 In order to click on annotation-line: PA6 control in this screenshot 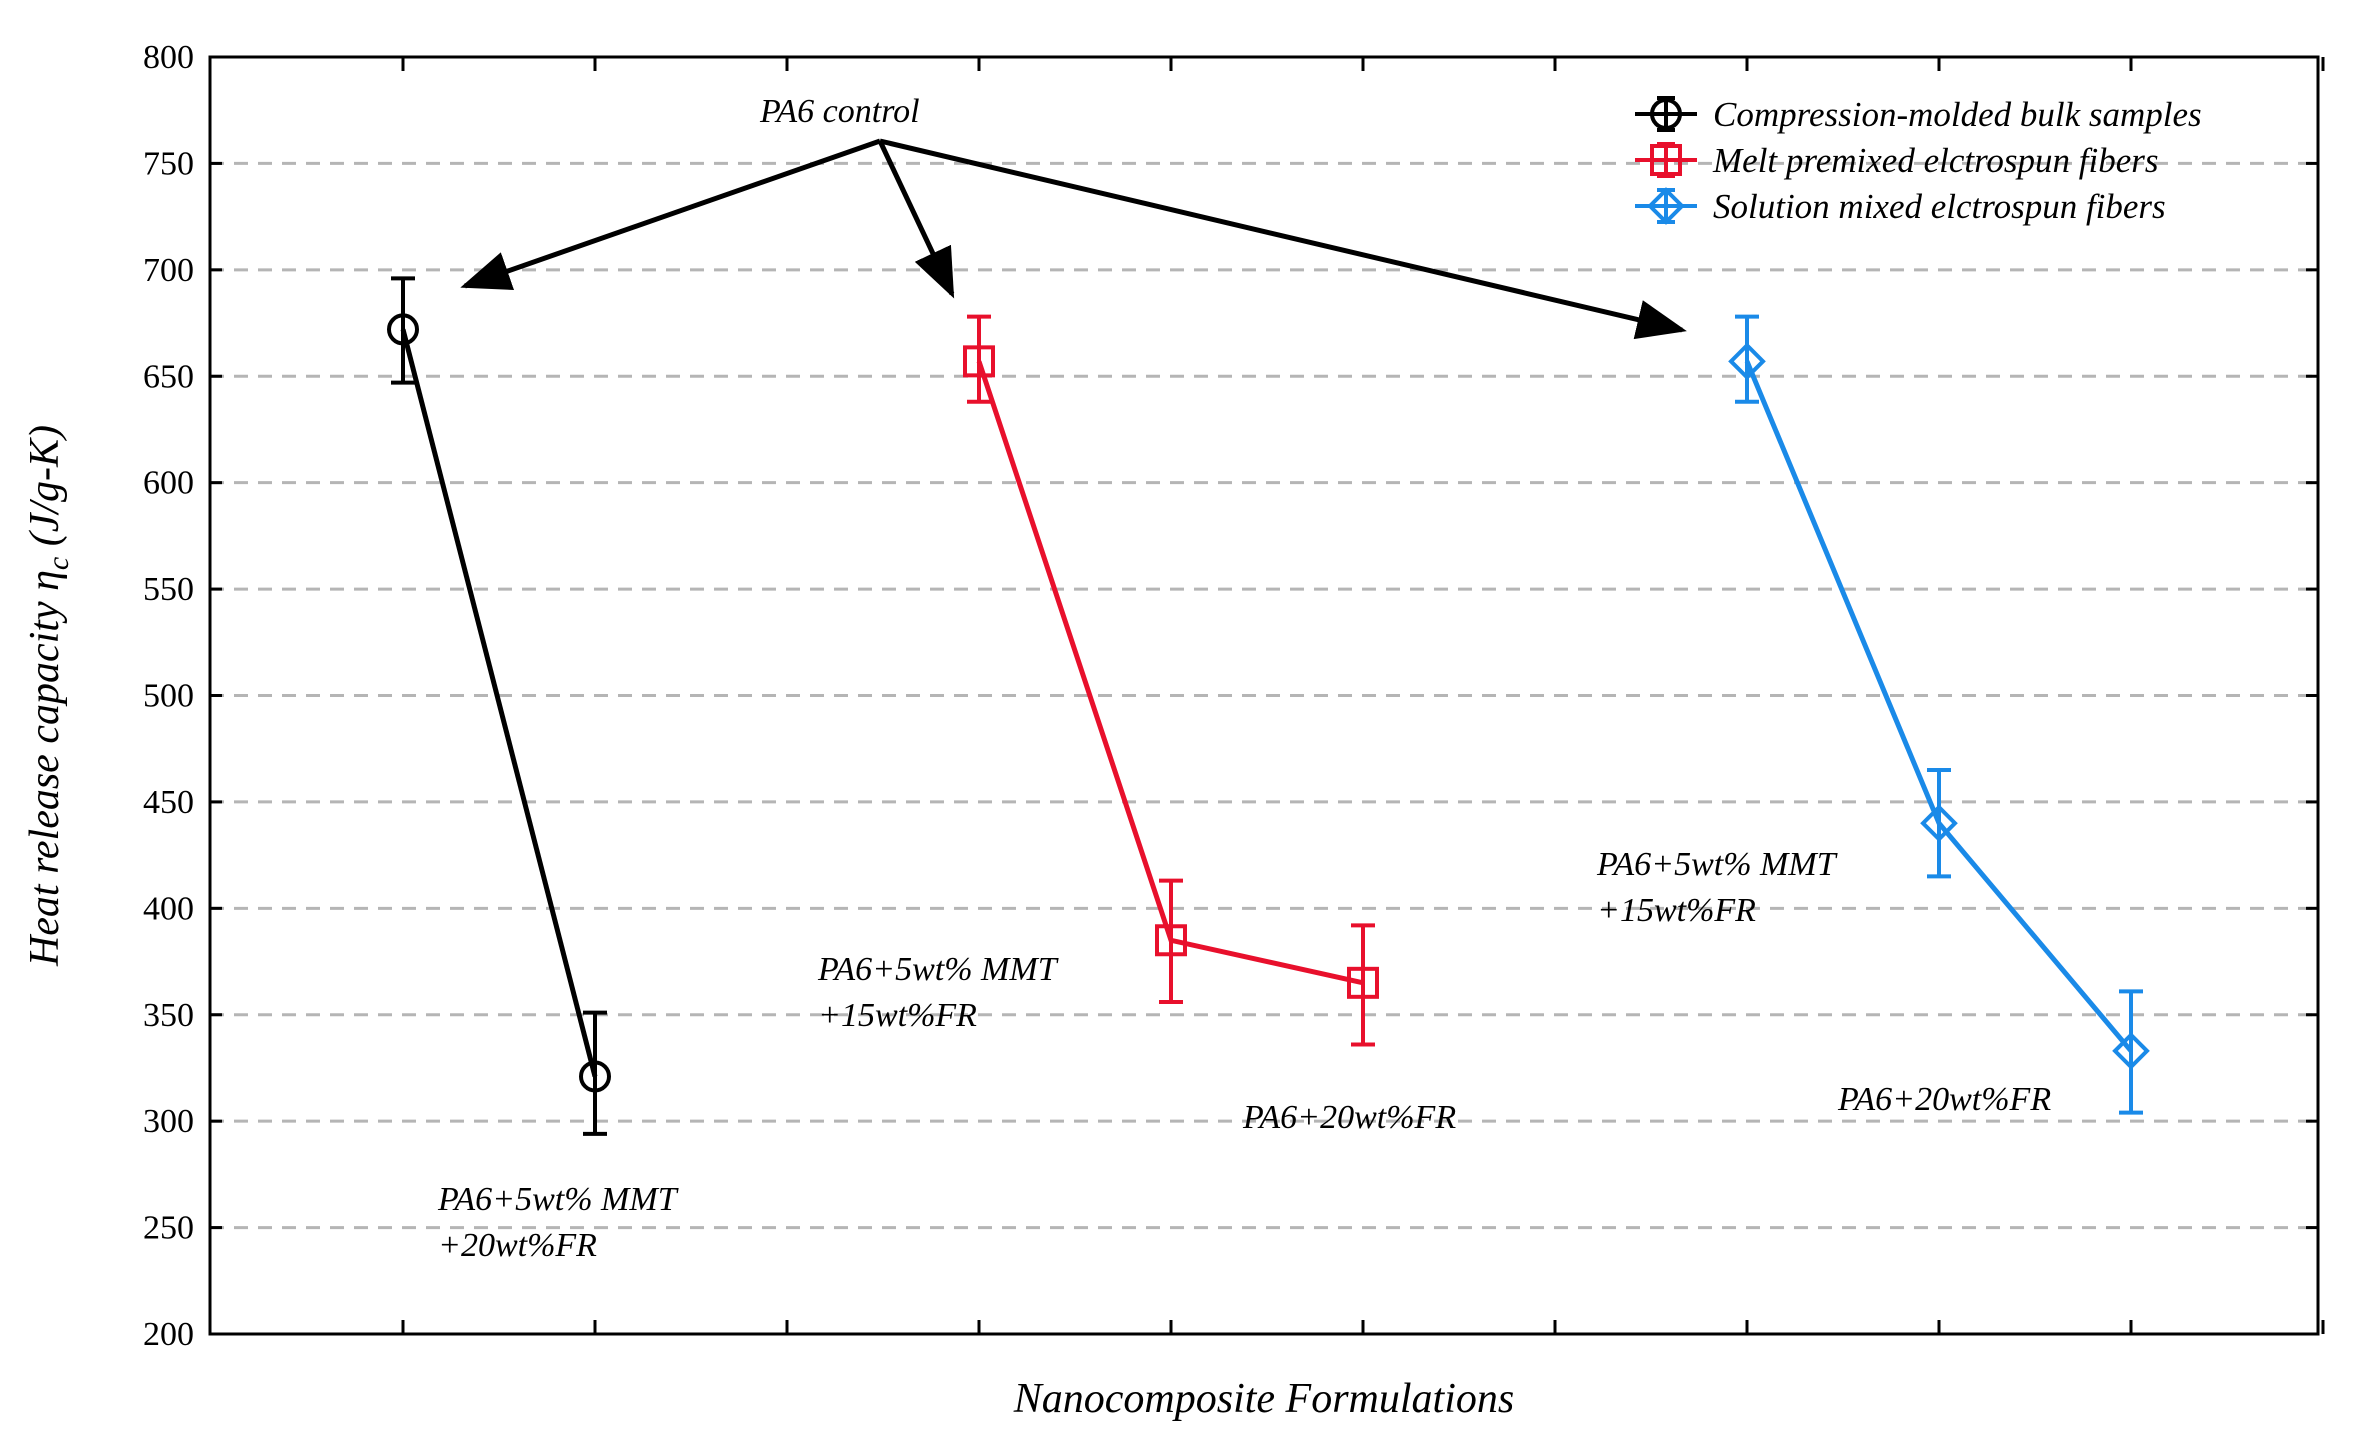, I will do `click(839, 111)`.